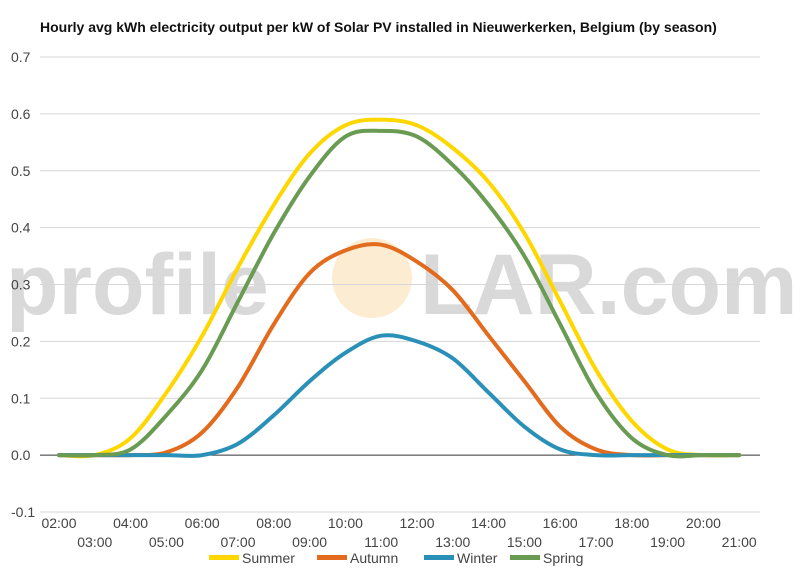 This screenshot has height=570, width=800. What do you see at coordinates (21, 341) in the screenshot?
I see `y-tick-label: 0.2` at bounding box center [21, 341].